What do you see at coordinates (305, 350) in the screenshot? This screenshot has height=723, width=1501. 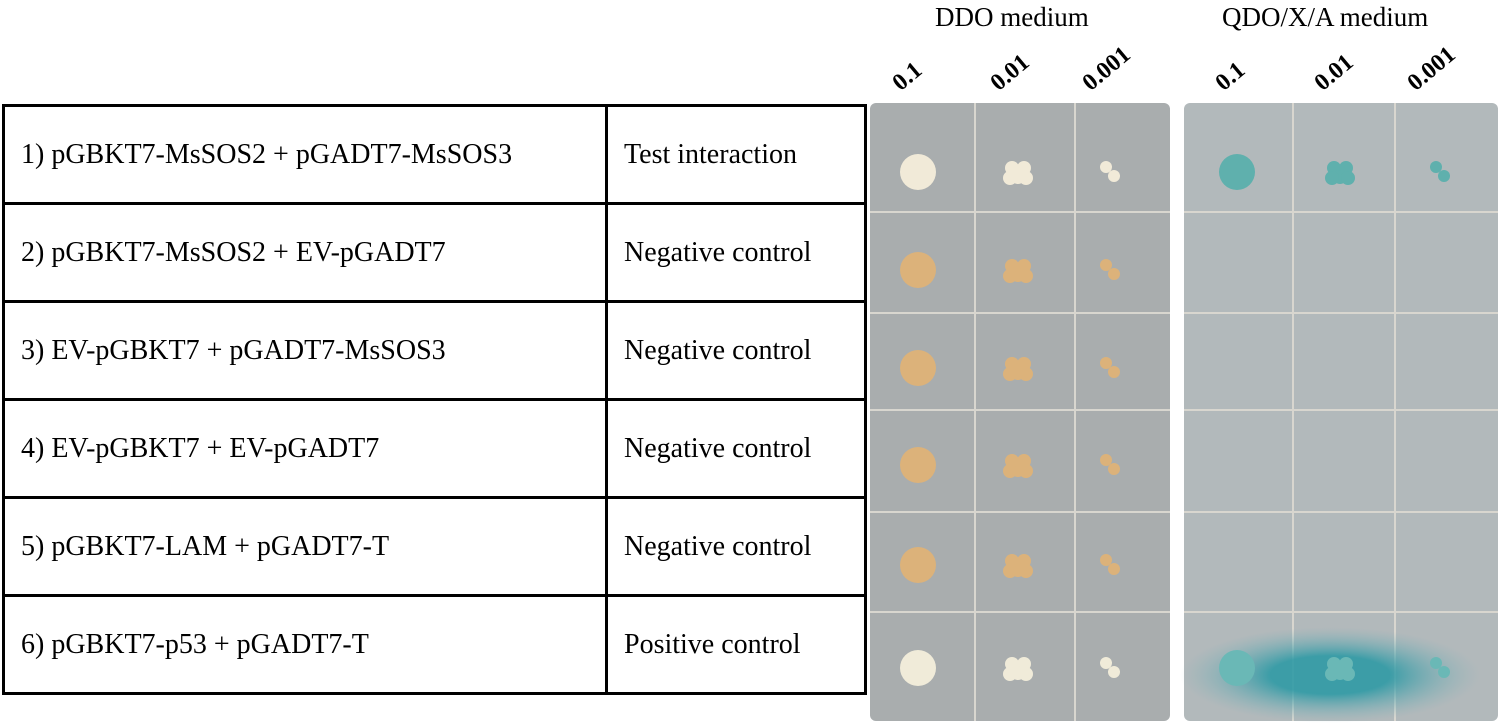 I see `construct-cell: 3) EV-pGBKT7 + pGADT7-MsSOS3` at bounding box center [305, 350].